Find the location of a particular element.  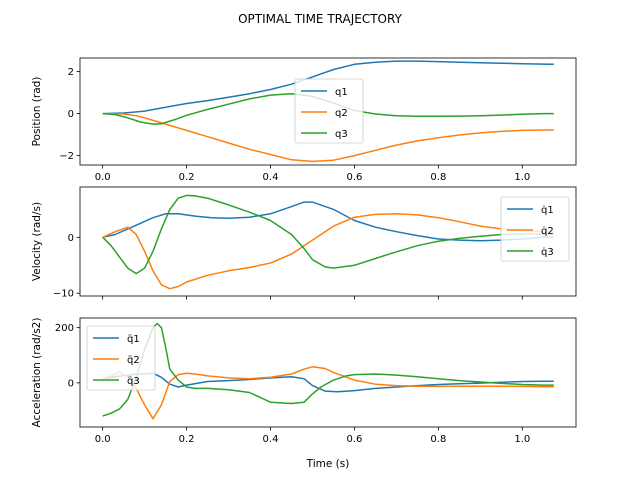

legend: q1 q2 q3 is located at coordinates (329, 111).